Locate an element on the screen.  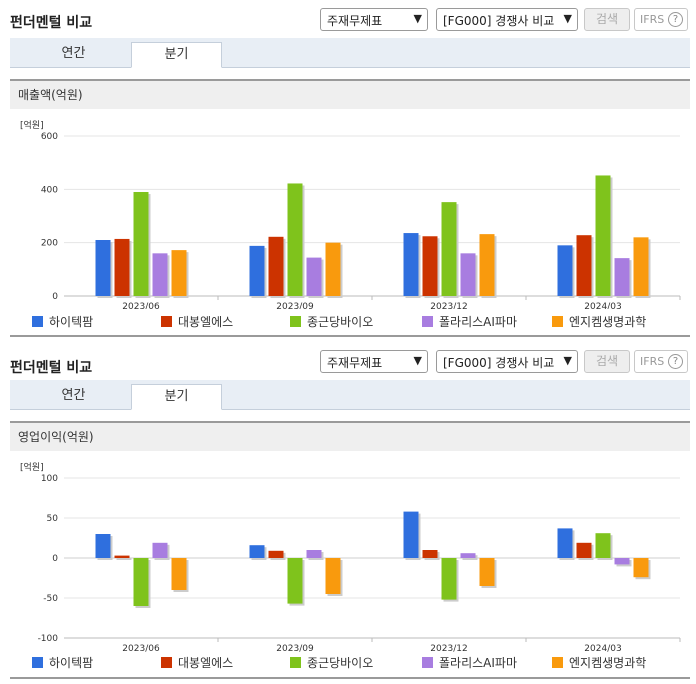
x-tick-label: 2023/09 is located at coordinates (295, 648).